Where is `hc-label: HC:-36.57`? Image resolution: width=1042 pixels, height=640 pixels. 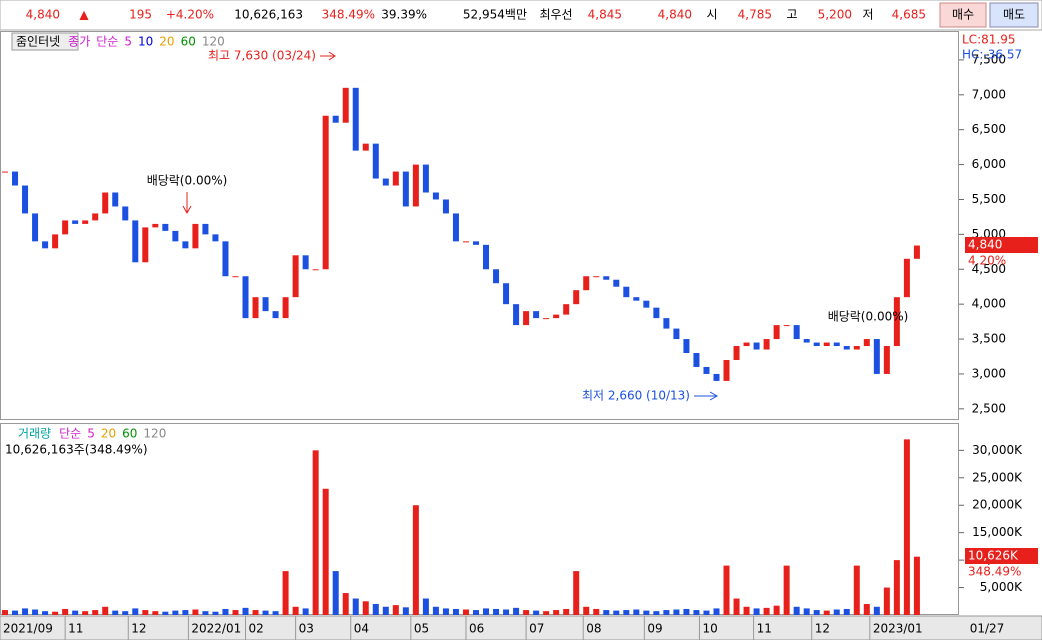
hc-label: HC:-36.57 is located at coordinates (992, 55).